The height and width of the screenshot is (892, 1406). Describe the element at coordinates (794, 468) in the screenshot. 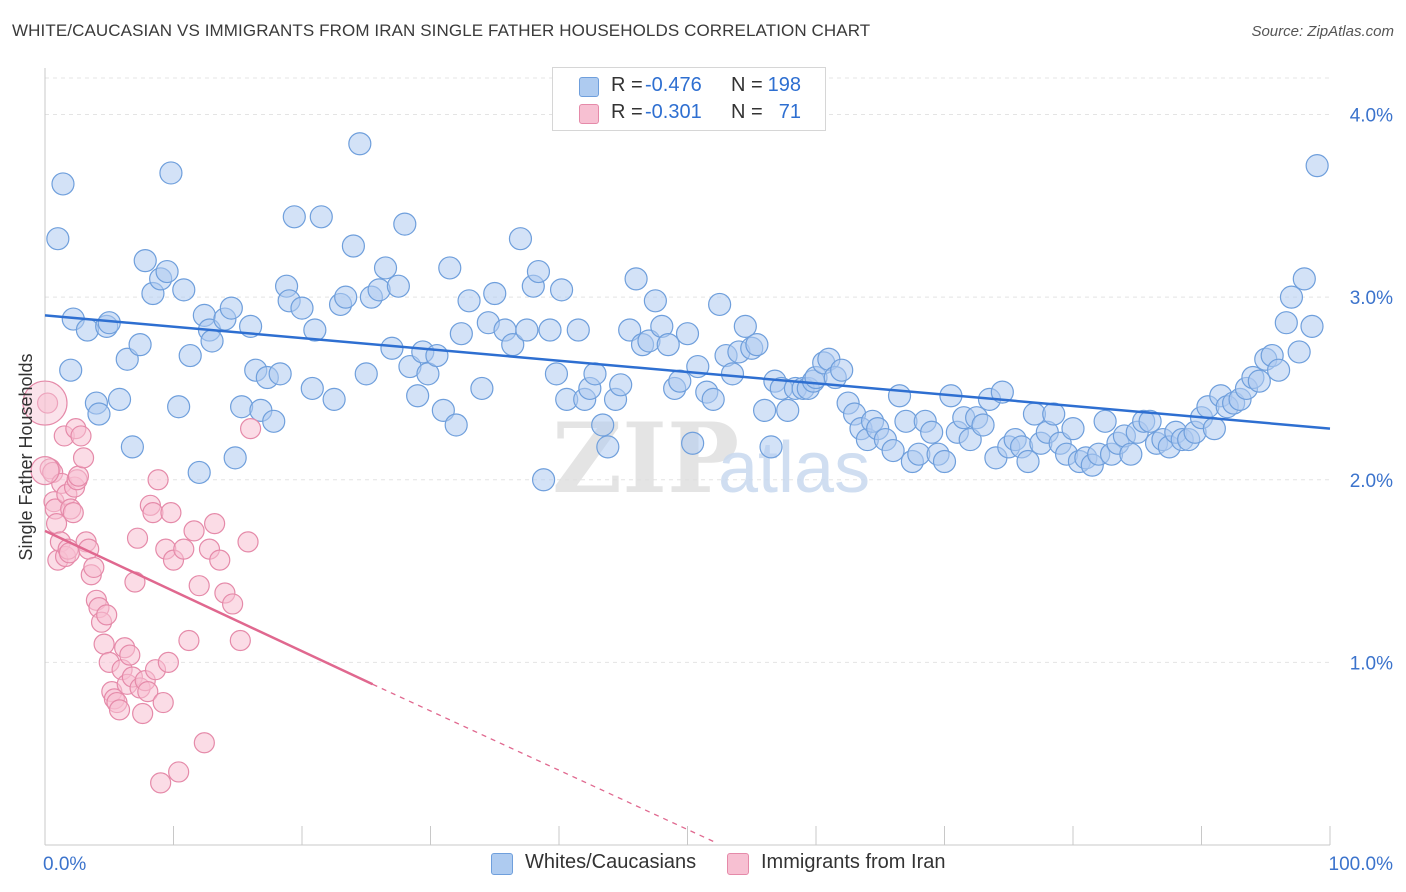

I see `watermark-atlas: atlas` at that location.